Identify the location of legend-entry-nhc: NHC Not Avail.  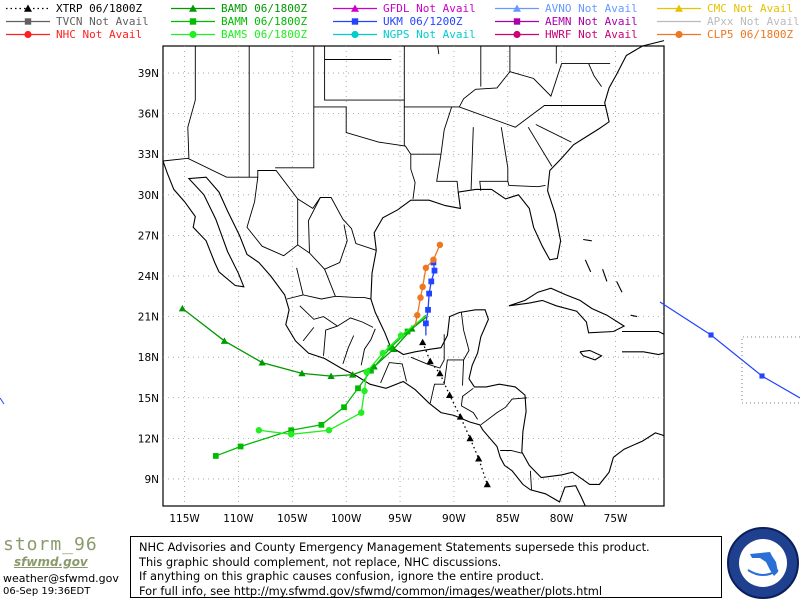
(83, 34).